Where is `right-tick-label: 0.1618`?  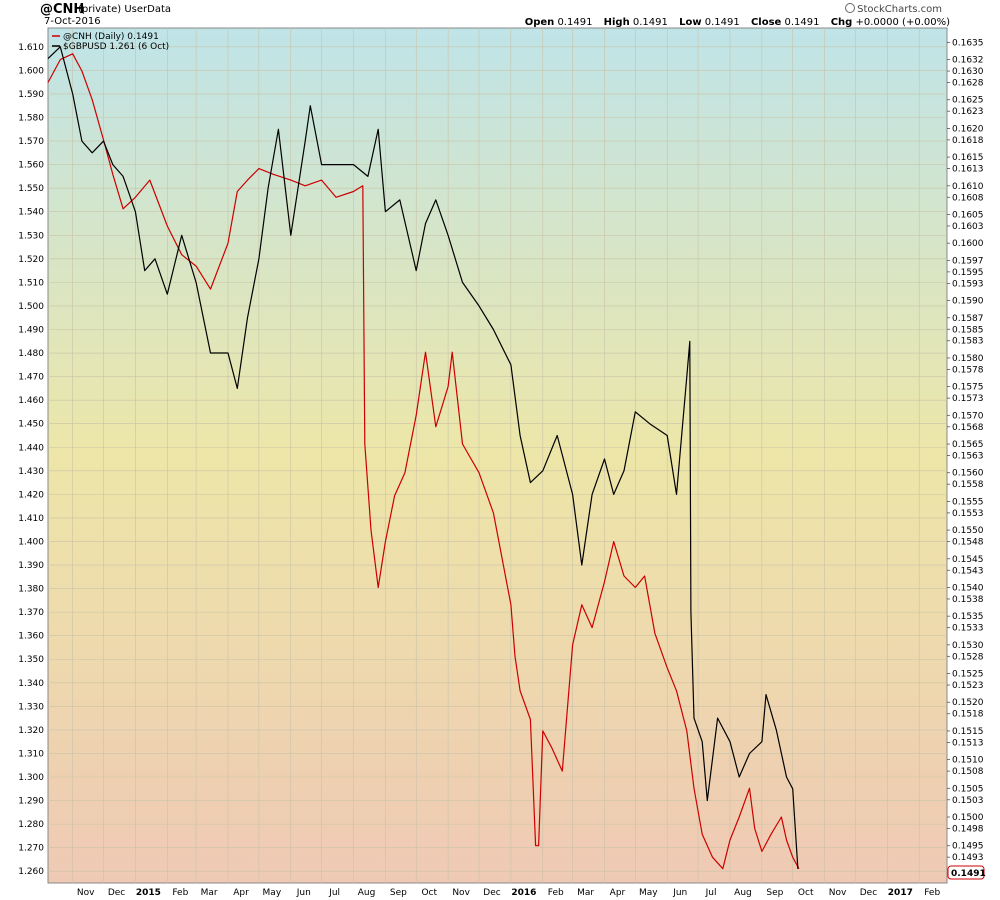 right-tick-label: 0.1618 is located at coordinates (968, 141).